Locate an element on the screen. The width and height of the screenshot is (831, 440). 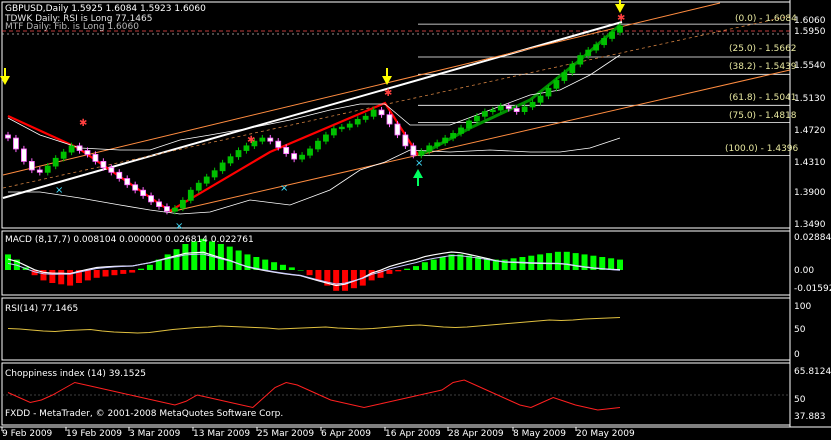
macd-line is located at coordinates (314, 269).